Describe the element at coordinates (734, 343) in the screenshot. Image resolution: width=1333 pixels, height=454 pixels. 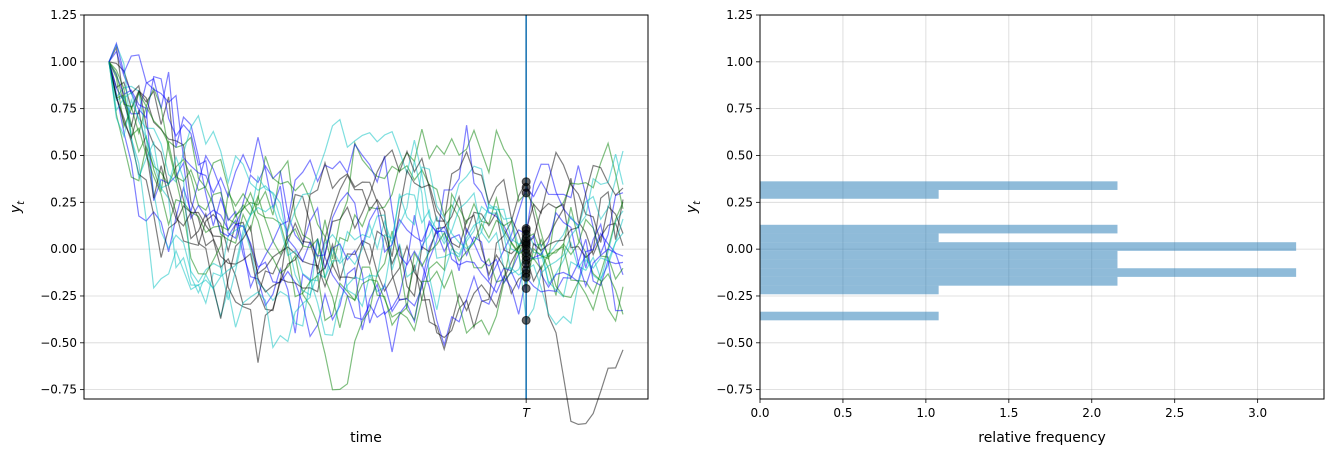
I see `right-y-tick-label: −0.50` at that location.